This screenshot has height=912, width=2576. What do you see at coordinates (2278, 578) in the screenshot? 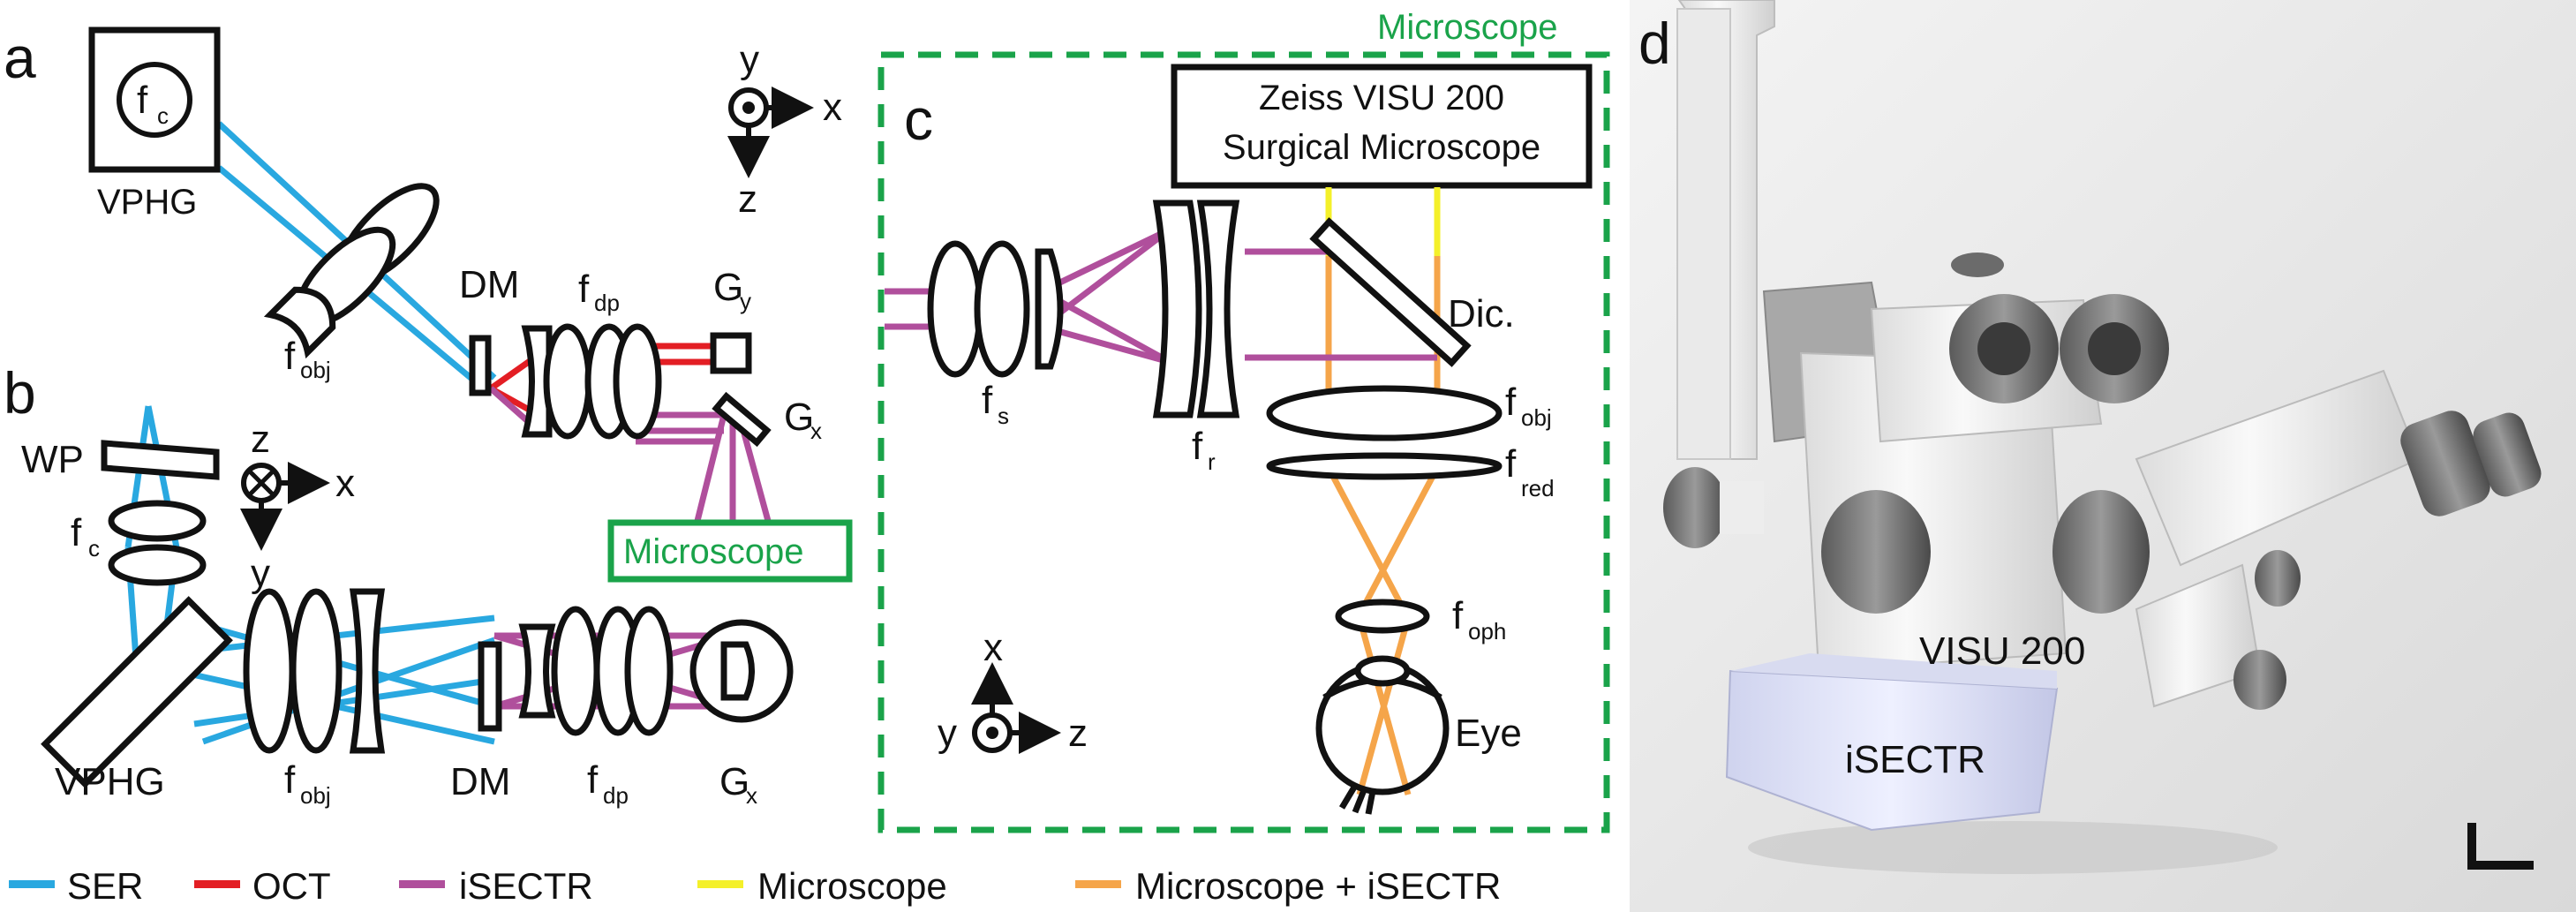
I see `assistant-knob` at bounding box center [2278, 578].